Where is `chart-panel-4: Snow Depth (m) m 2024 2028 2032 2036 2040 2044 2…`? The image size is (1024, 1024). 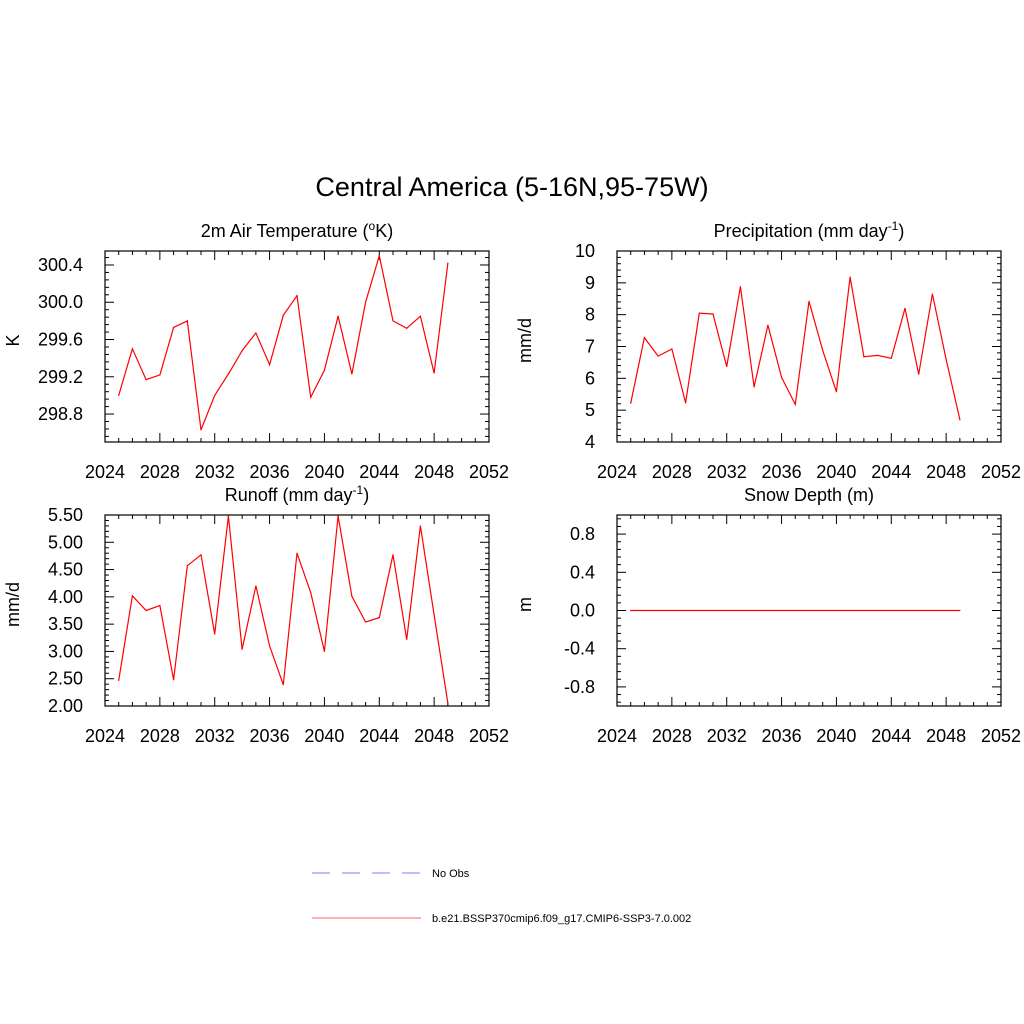
chart-panel-4: Snow Depth (m) m 2024 2028 2032 2036 2040 2044 2… is located at coordinates (768, 615).